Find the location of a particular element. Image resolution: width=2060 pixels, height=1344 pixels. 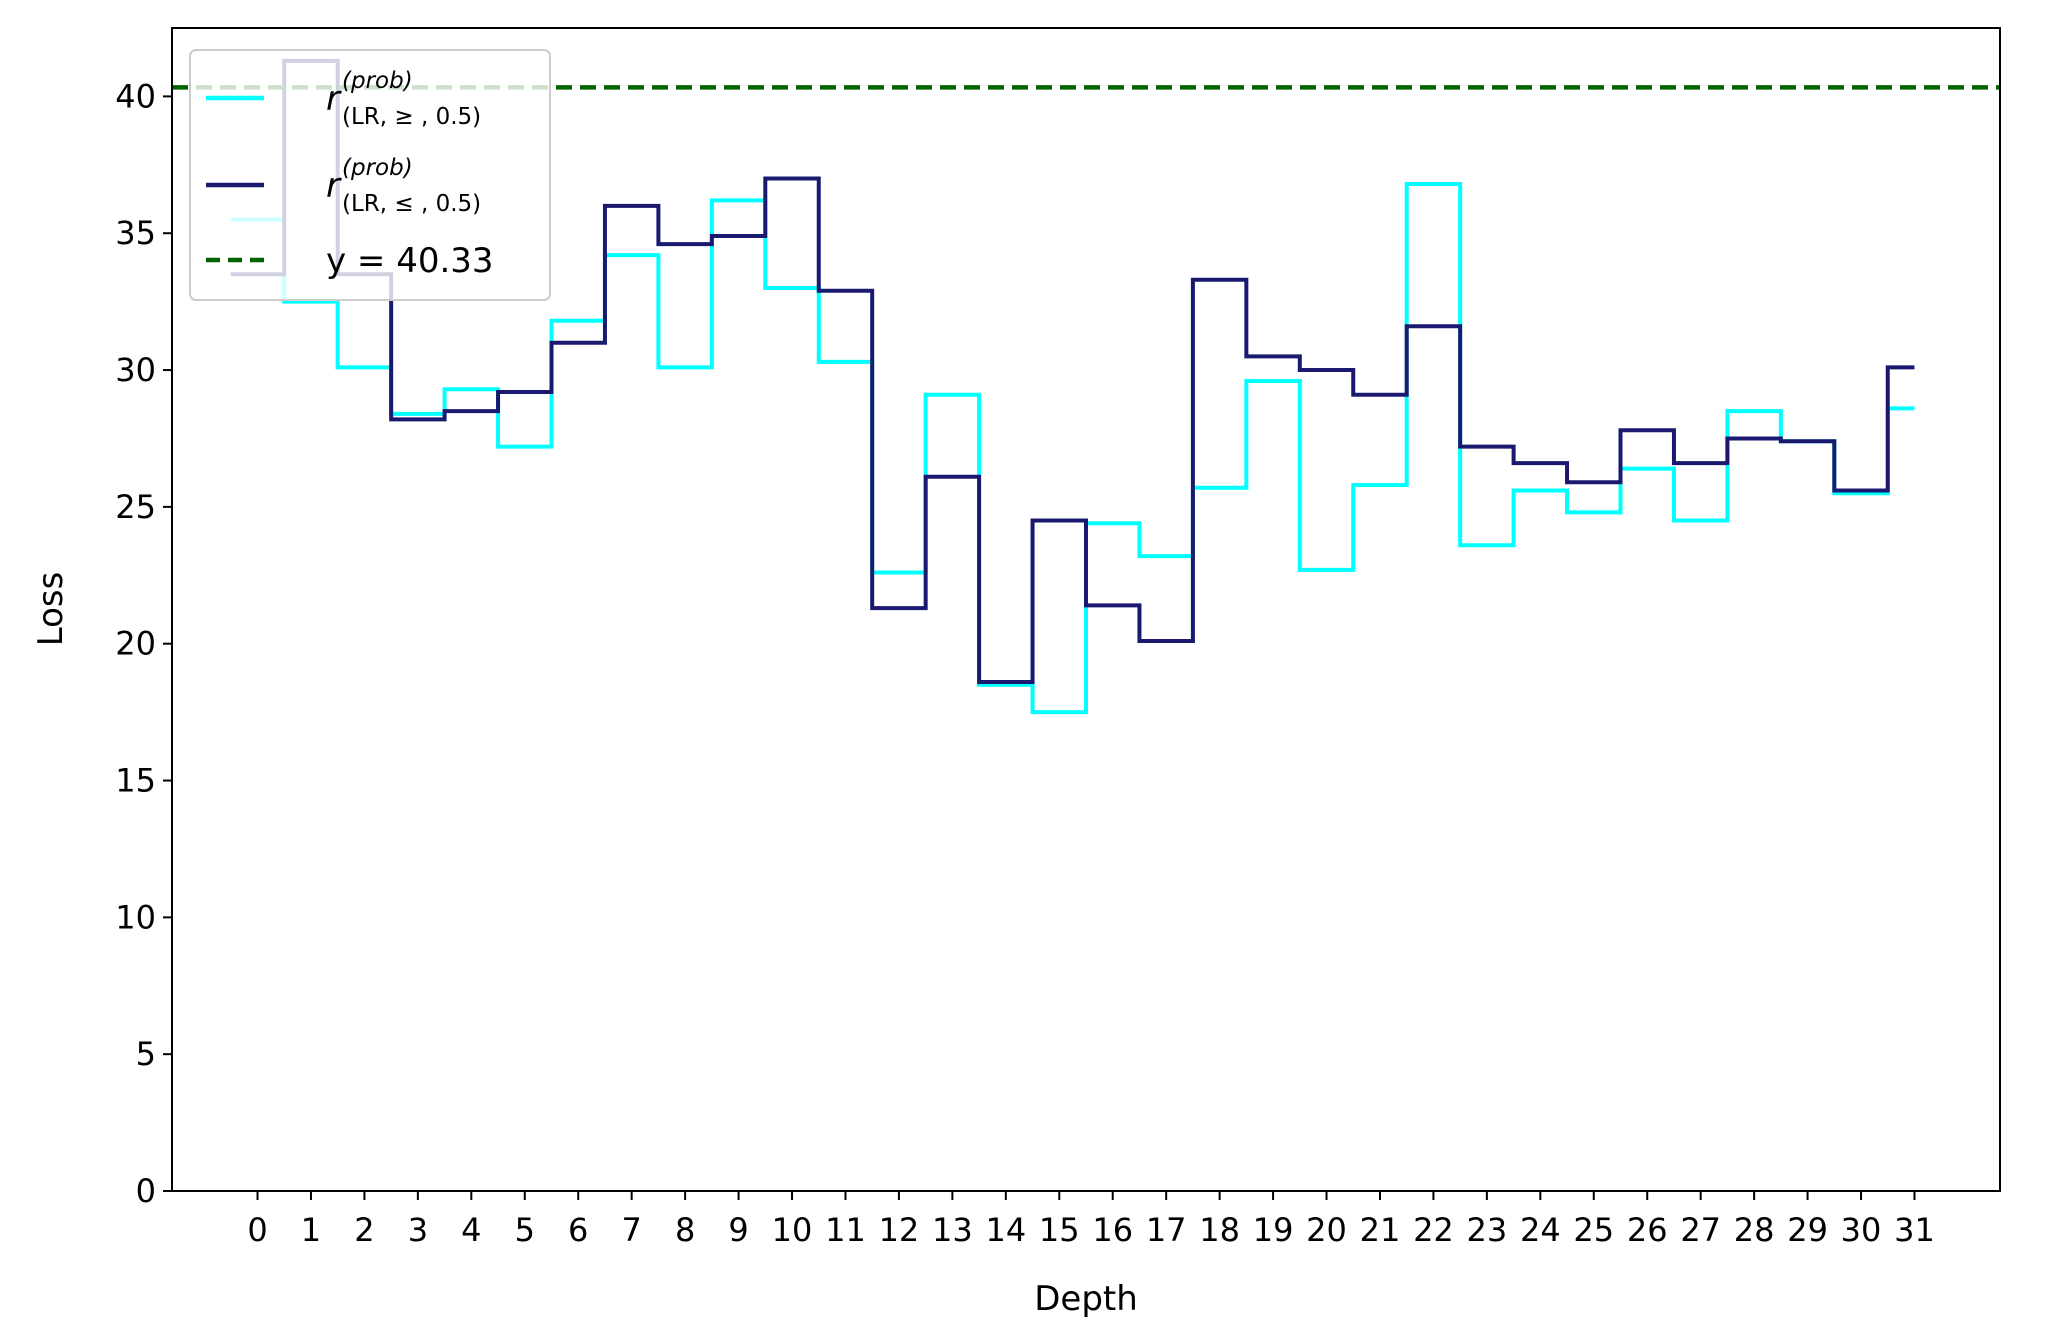

x-tick-label: 19 is located at coordinates (1273, 1230).